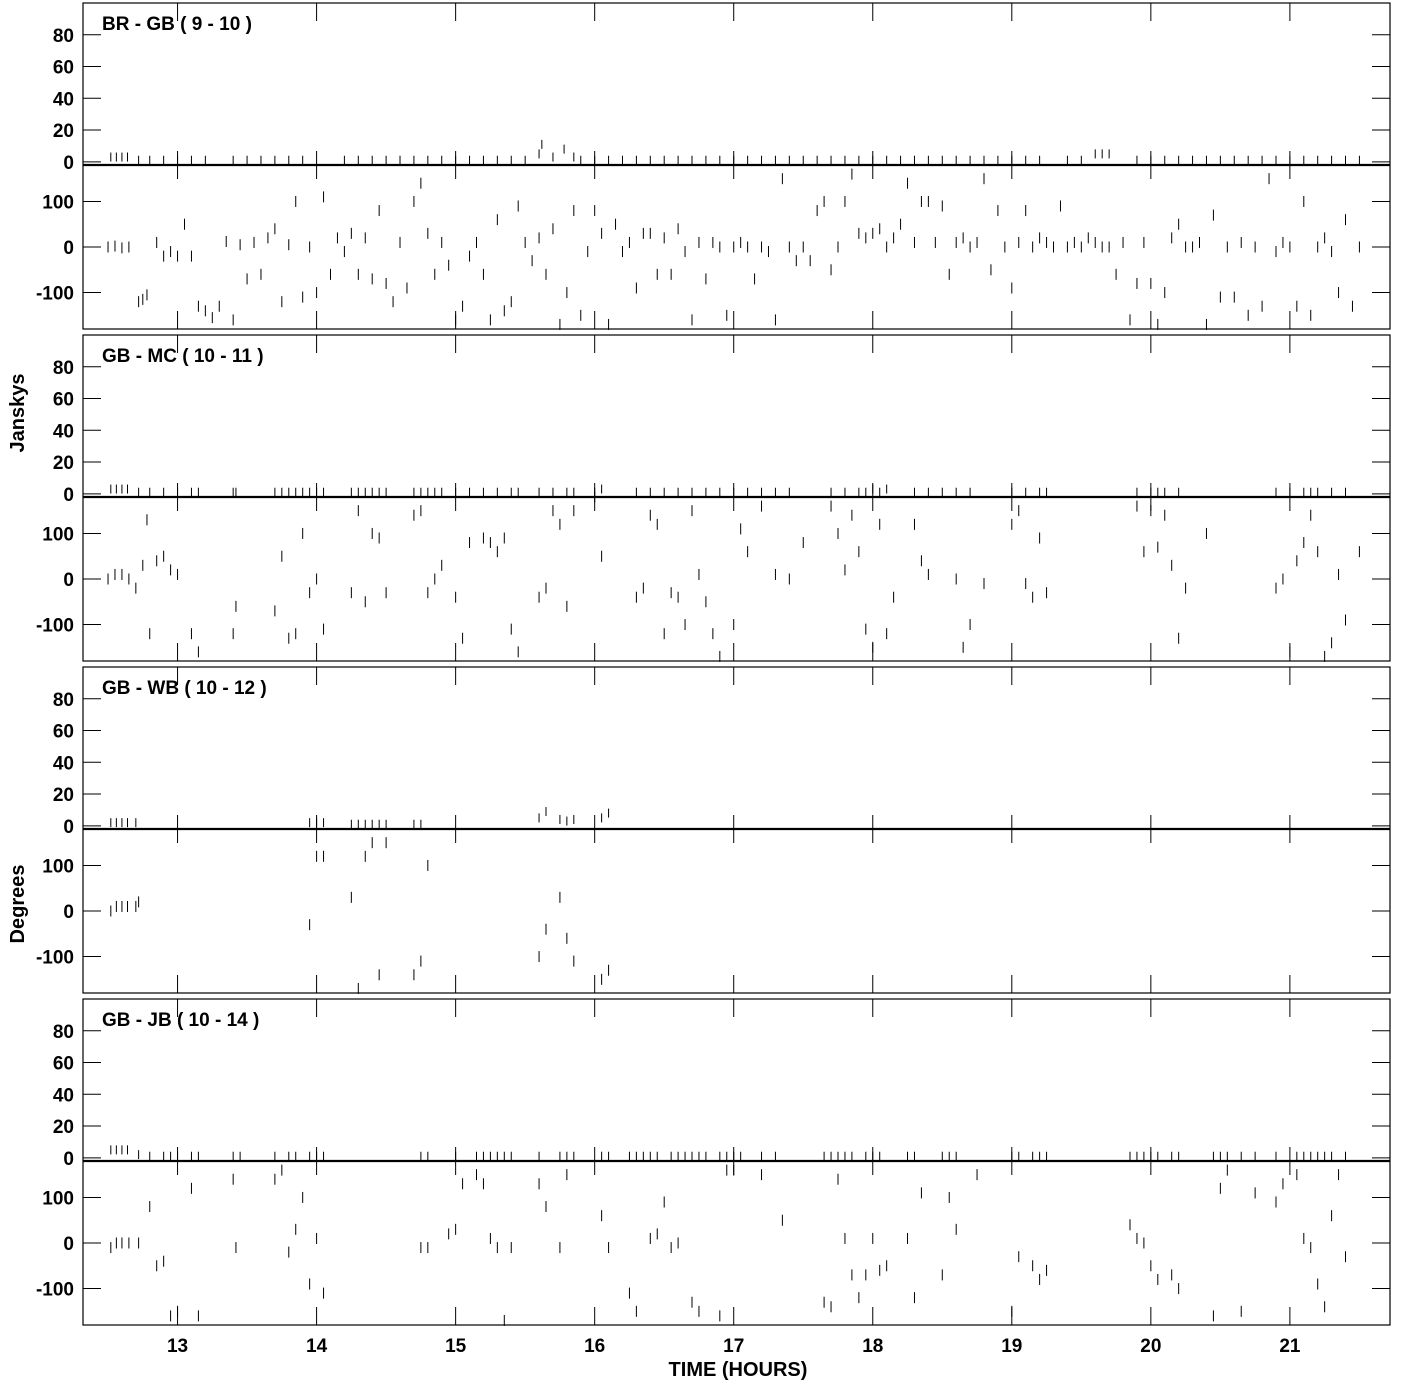 The width and height of the screenshot is (1401, 1384). Describe the element at coordinates (18, 904) in the screenshot. I see `y-axis-label-phase: Degrees` at that location.